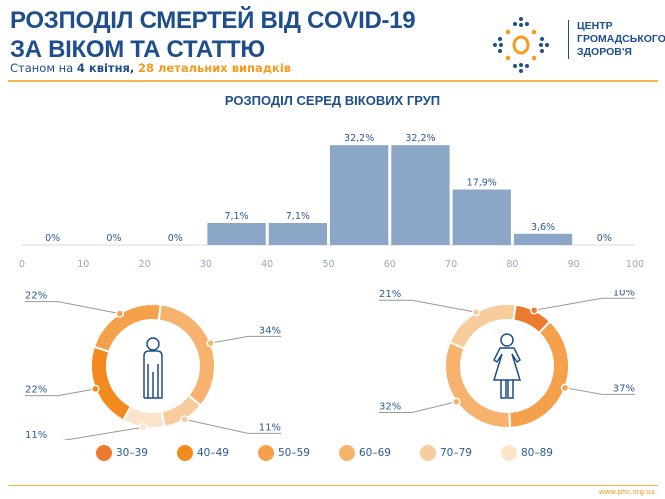 The image size is (665, 499). Describe the element at coordinates (137, 49) in the screenshot. I see `title-line-2: ЗА ВІКОМ ТА СТАТТЮ` at that location.